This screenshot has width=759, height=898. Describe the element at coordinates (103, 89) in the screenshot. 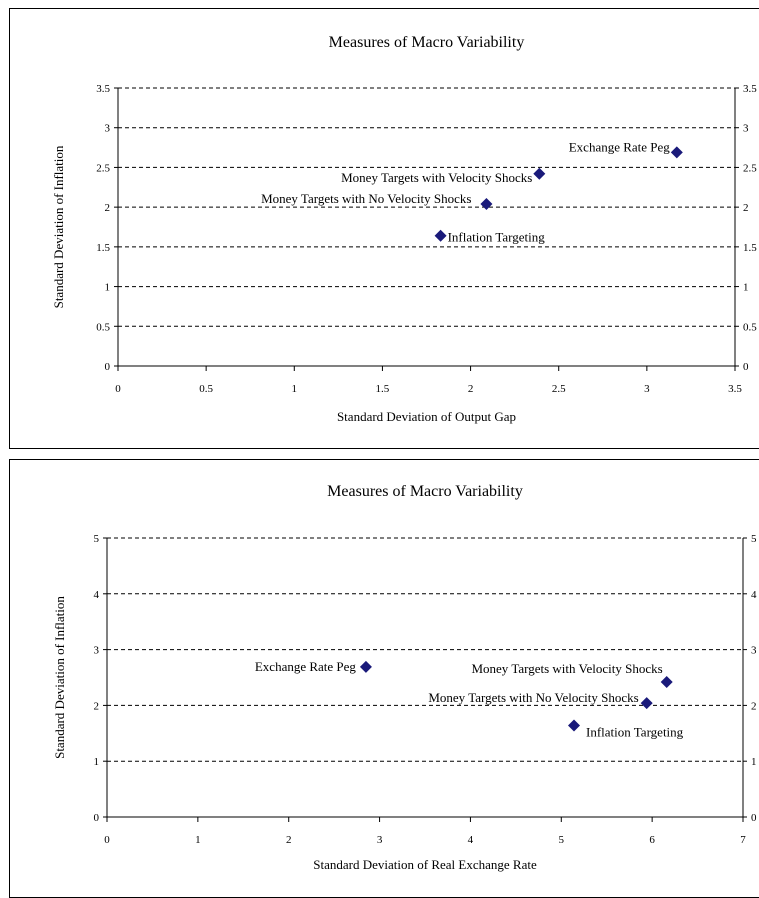

I see `y-tick-label-left: 3.5` at that location.